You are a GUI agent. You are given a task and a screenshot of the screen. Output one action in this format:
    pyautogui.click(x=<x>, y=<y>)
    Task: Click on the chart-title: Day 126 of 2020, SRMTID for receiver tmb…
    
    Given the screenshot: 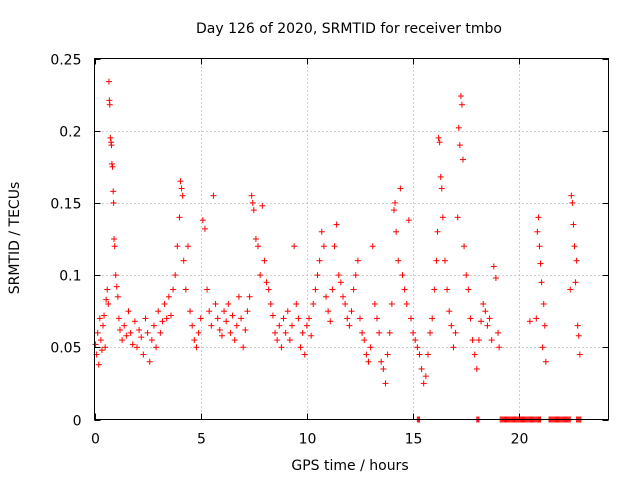 What is the action you would take?
    pyautogui.click(x=349, y=29)
    